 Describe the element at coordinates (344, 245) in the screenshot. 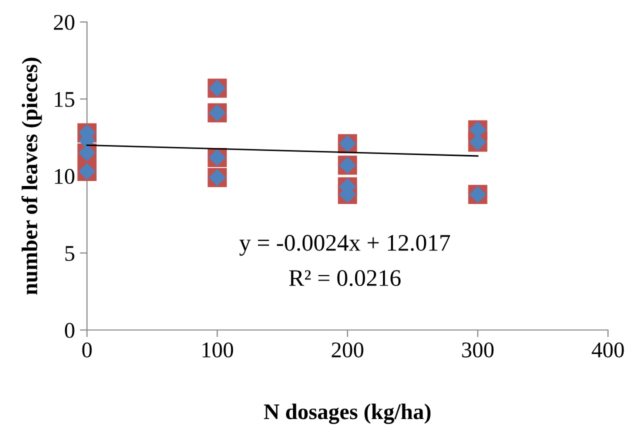

I see `annotation: y = -0.0024x + 12.017` at that location.